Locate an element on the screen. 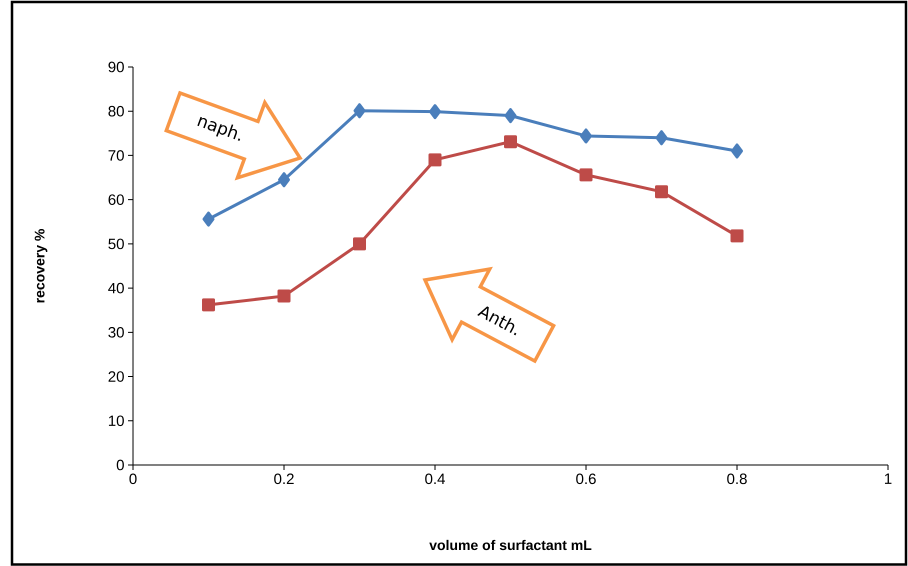 This screenshot has width=908, height=566. y-axis-title: recovery % is located at coordinates (41, 265).